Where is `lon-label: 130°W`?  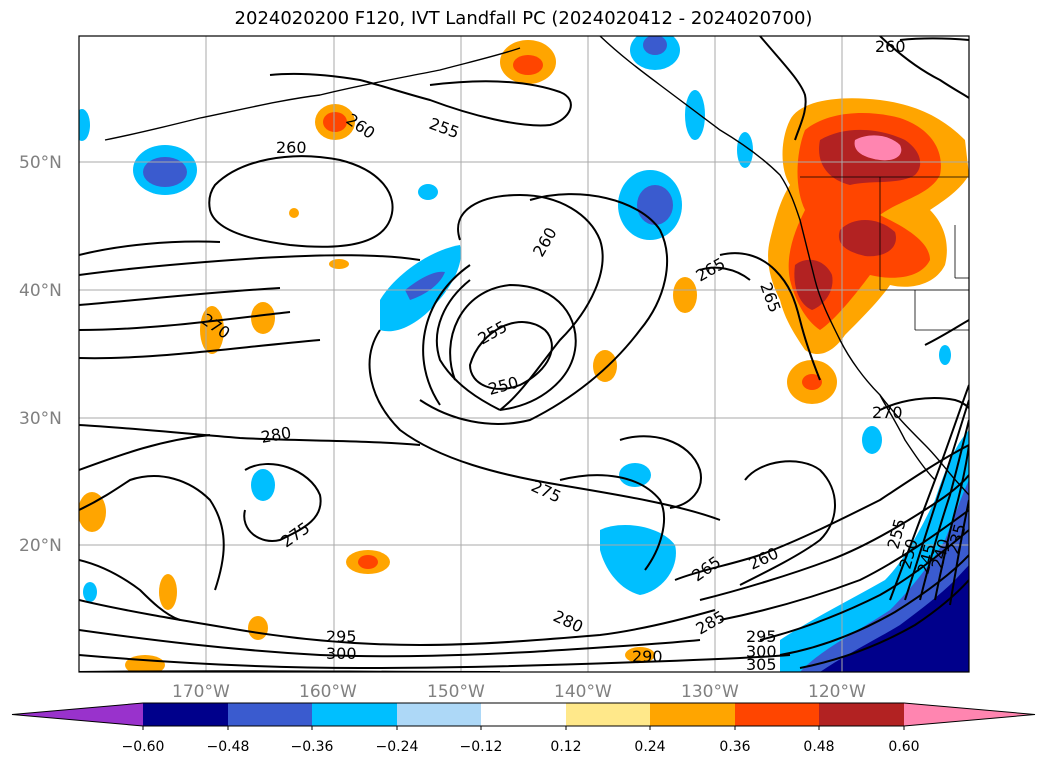
lon-label: 130°W is located at coordinates (710, 692).